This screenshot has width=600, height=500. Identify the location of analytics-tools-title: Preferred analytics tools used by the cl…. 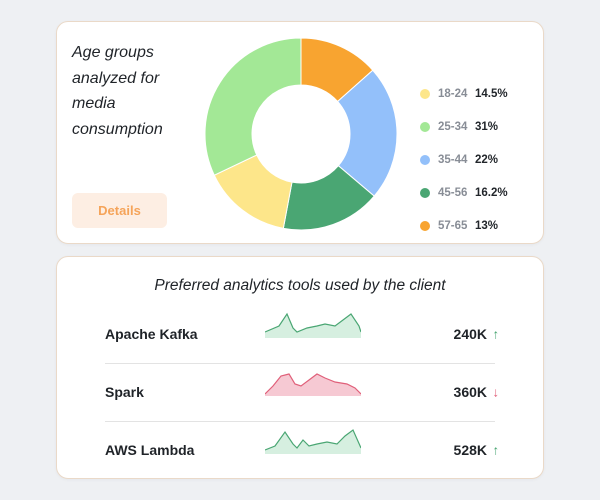
(300, 285).